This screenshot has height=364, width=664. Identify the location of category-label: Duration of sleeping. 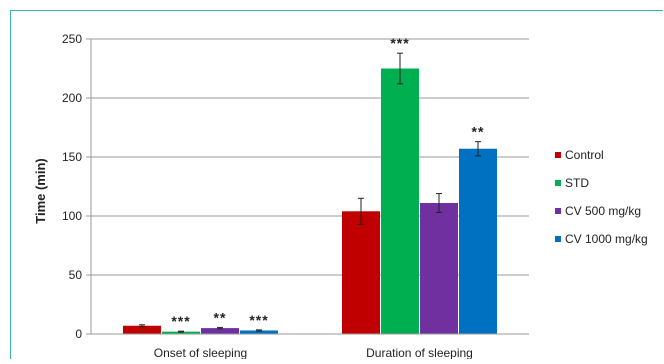
(419, 352).